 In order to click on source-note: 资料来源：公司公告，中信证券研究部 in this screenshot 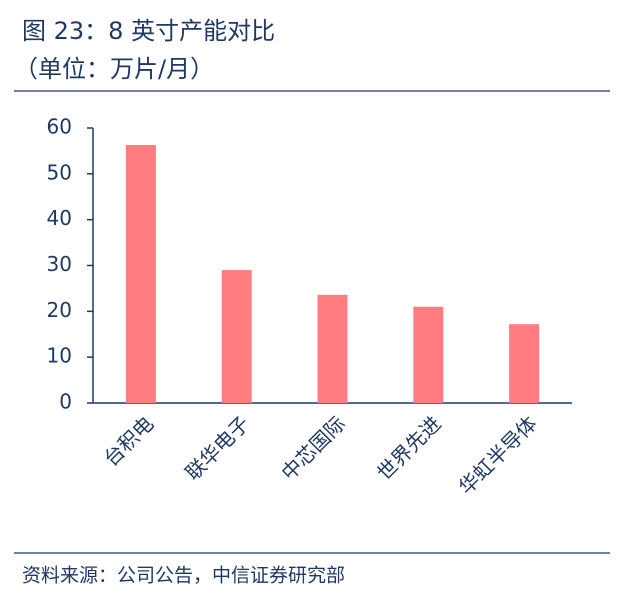, I will do `click(183, 576)`.